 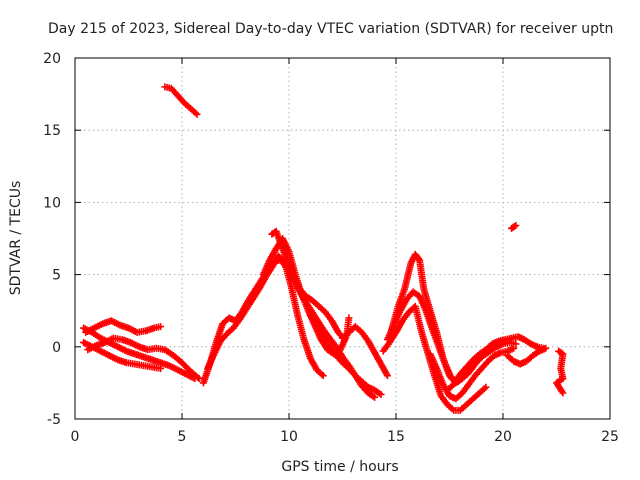 I want to click on y-tick-label: 5, so click(x=56, y=276).